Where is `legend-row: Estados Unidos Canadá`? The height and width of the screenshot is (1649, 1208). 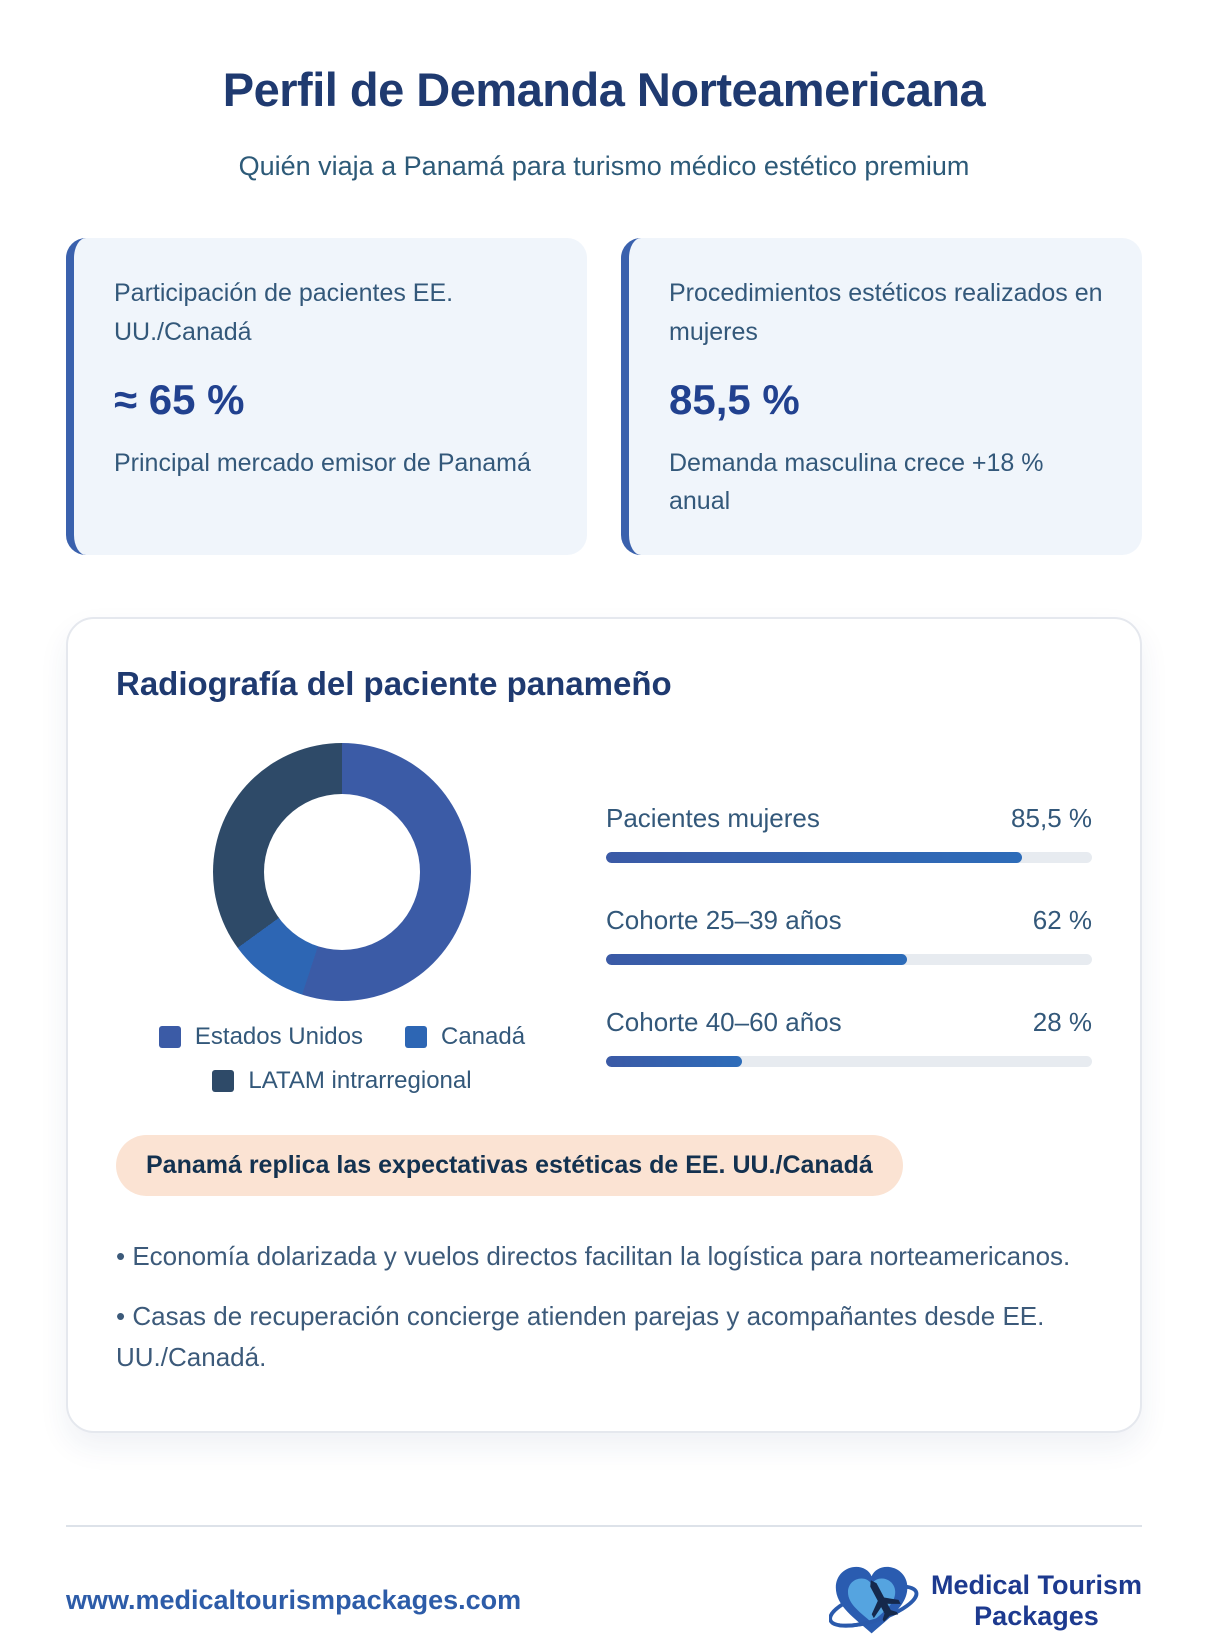
legend-row: Estados Unidos Canadá is located at coordinates (341, 1037).